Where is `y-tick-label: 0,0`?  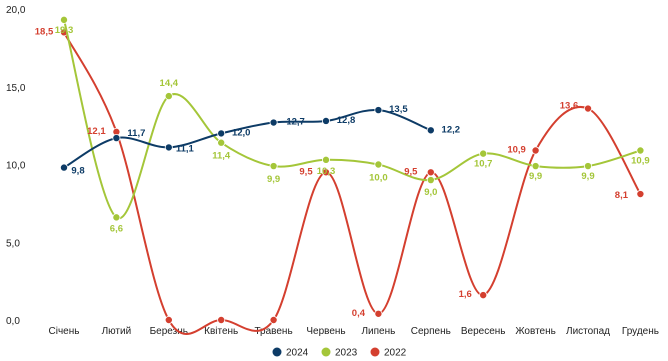 y-tick-label: 0,0 is located at coordinates (13, 321).